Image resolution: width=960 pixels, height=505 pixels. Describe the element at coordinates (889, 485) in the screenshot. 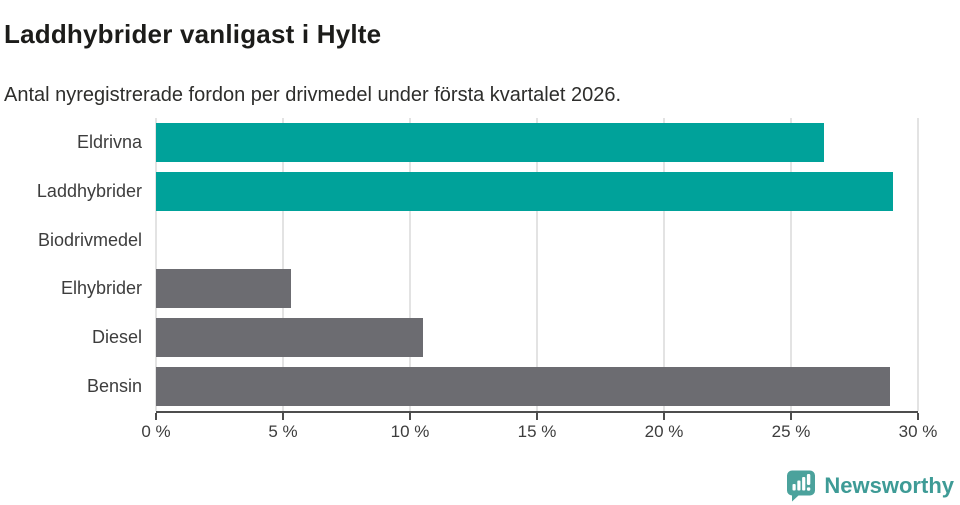

I see `newsworthy-wordmark: Newsworthy` at that location.